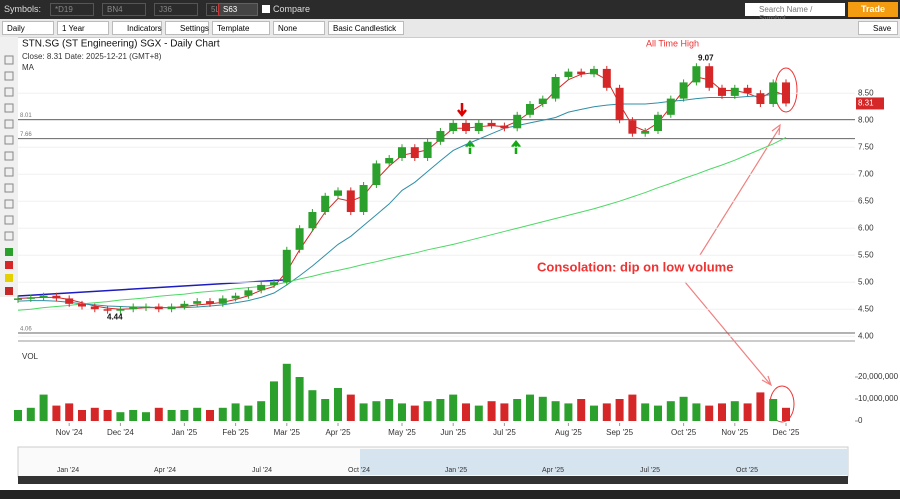 The height and width of the screenshot is (499, 900). Describe the element at coordinates (137, 28) in the screenshot. I see `control: Indicators` at that location.